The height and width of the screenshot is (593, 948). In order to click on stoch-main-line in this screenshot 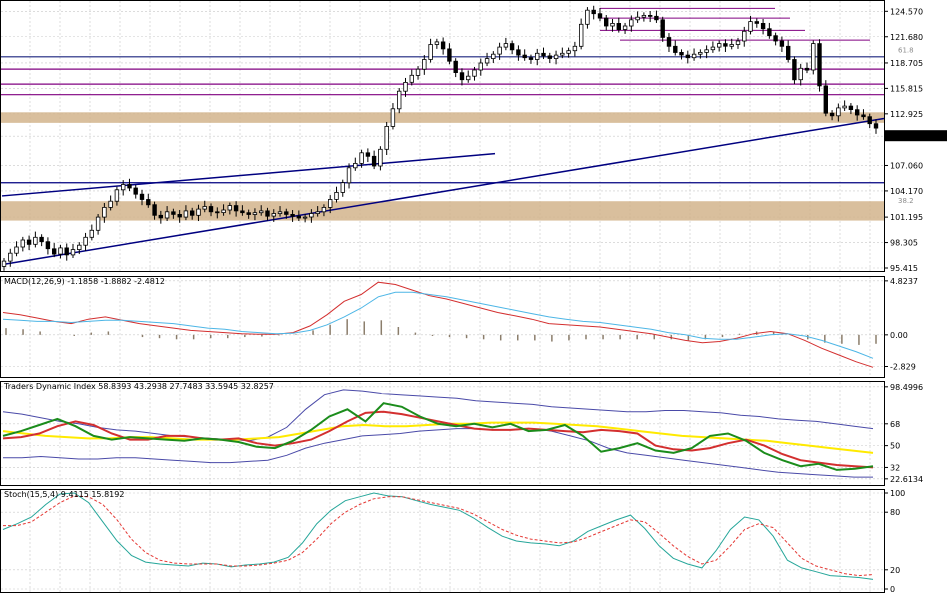, I will do `click(438, 536)`.